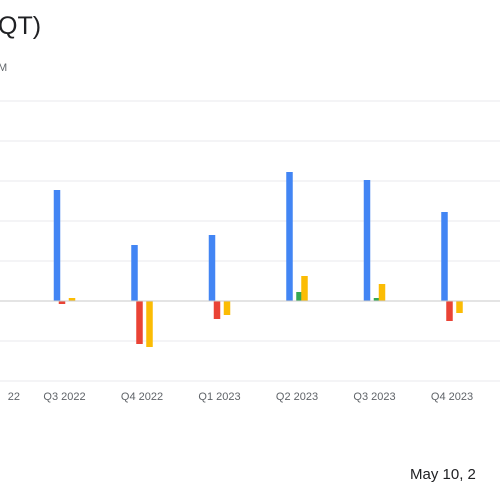 The height and width of the screenshot is (500, 500). Describe the element at coordinates (72, 299) in the screenshot. I see `bar-series4-q3-2022` at that location.